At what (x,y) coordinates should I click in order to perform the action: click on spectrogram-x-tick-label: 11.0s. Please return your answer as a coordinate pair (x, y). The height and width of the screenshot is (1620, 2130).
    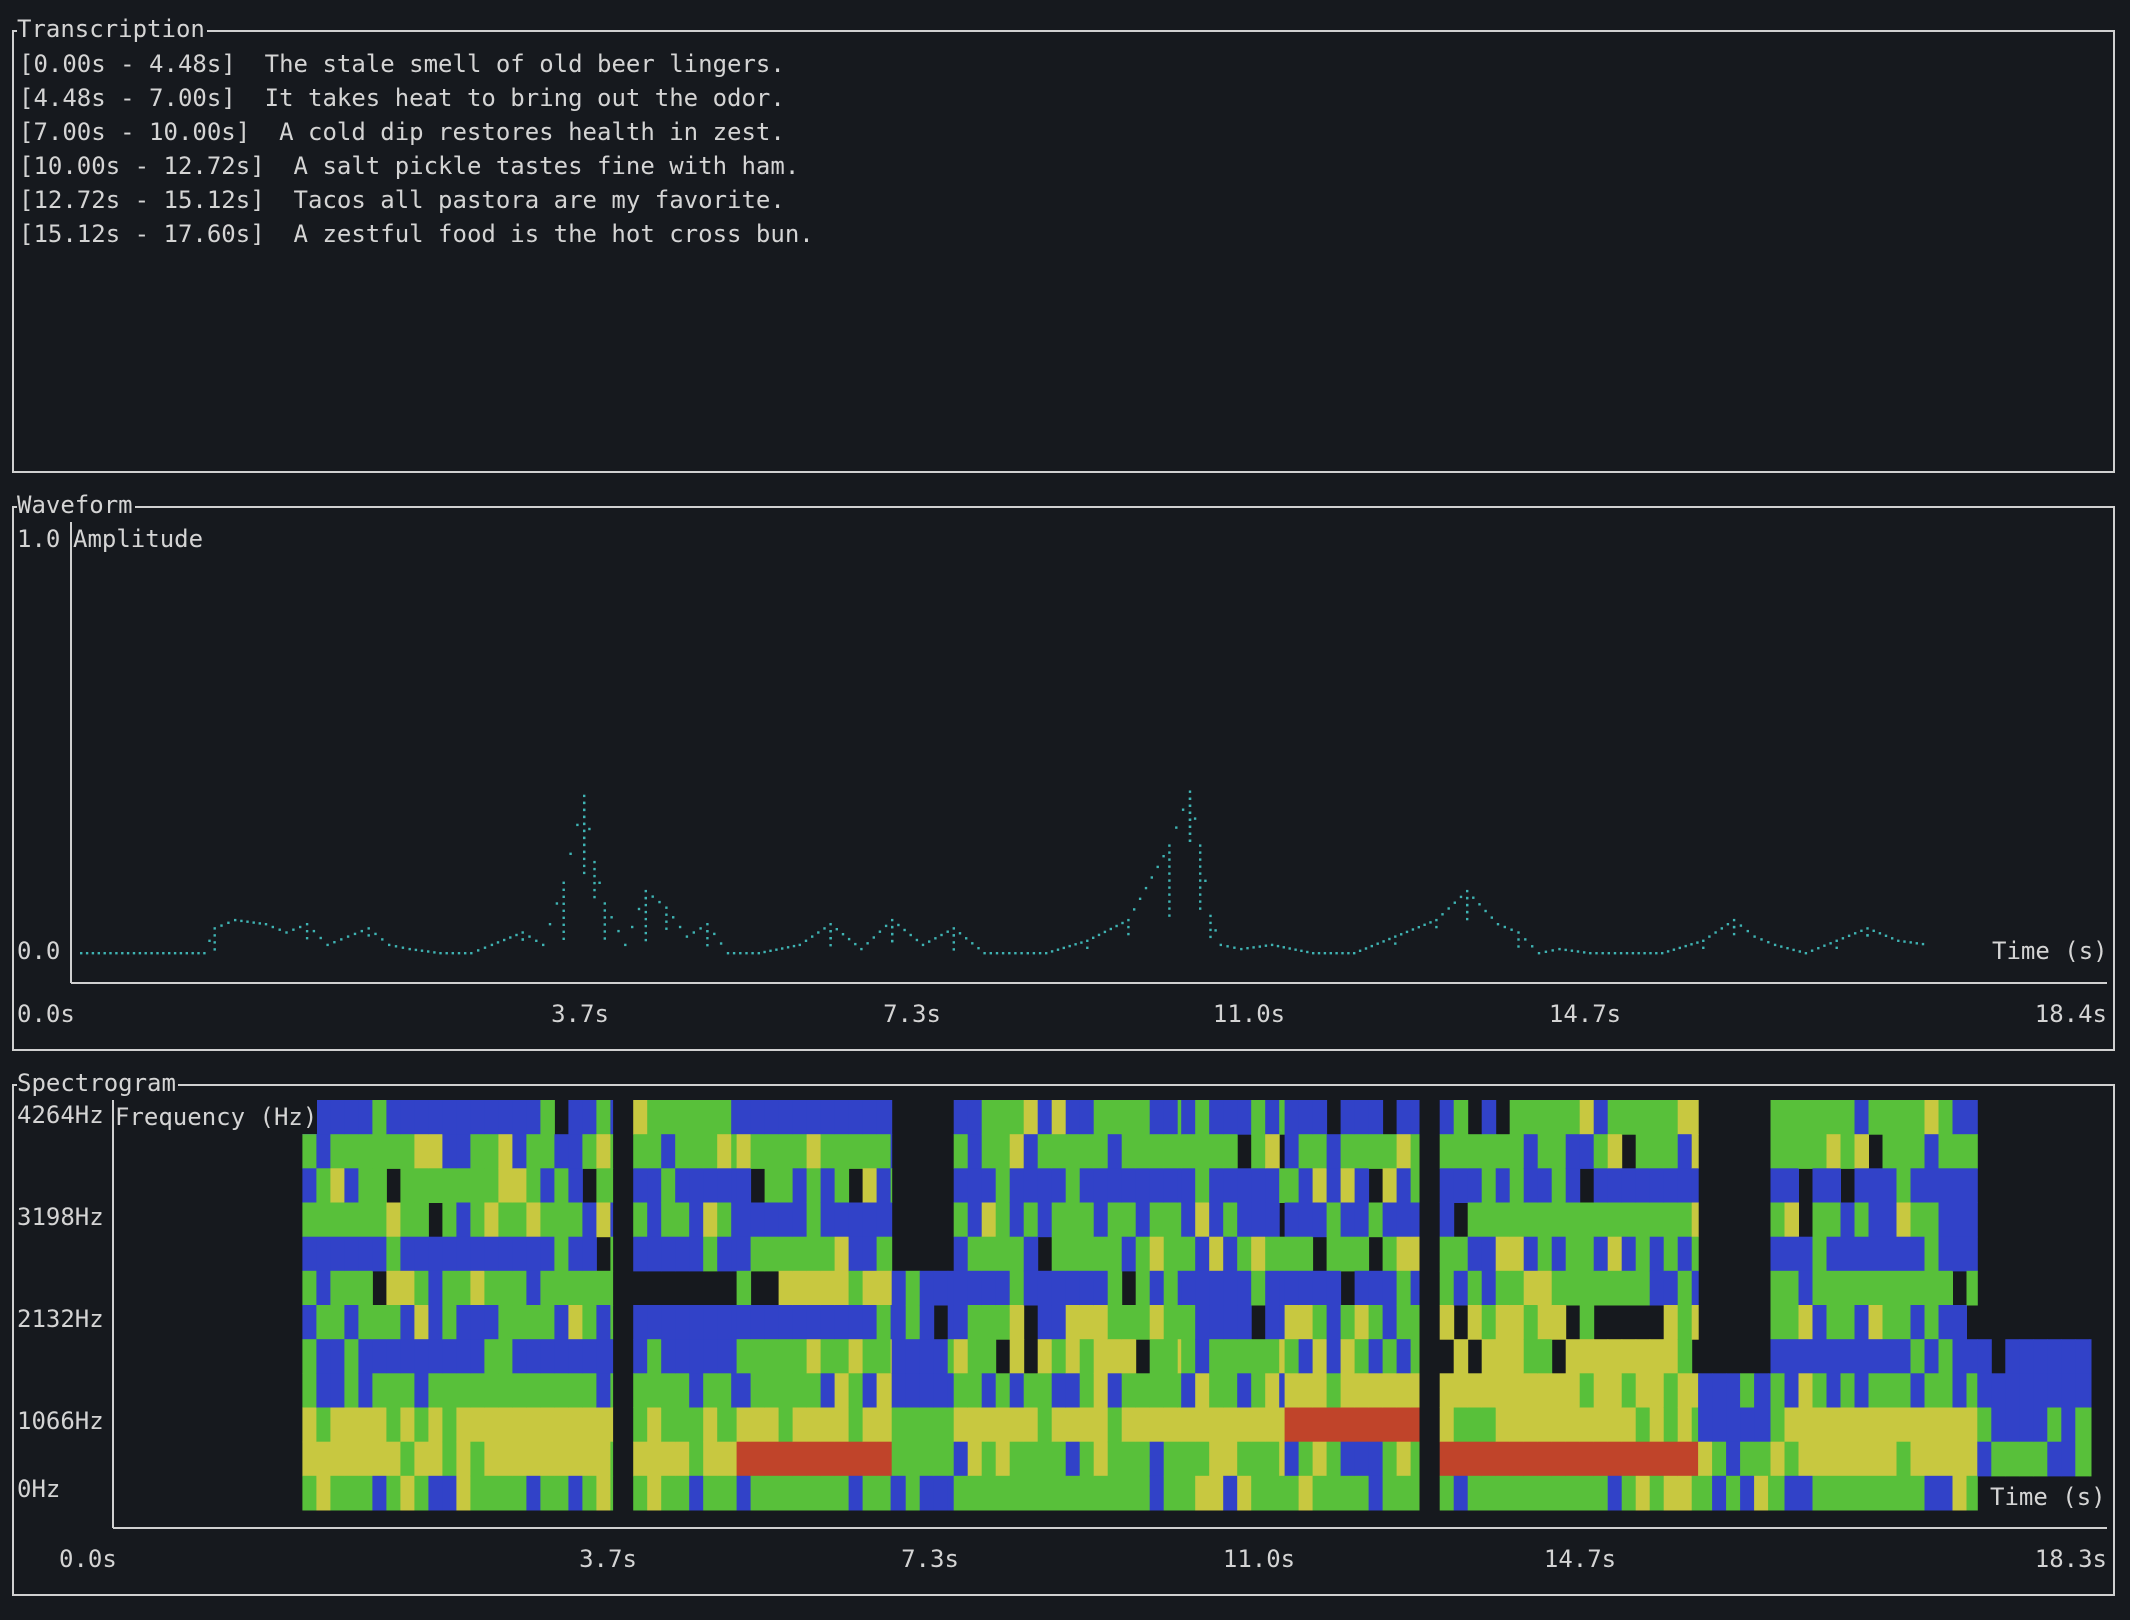
    Looking at the image, I should click on (1259, 1559).